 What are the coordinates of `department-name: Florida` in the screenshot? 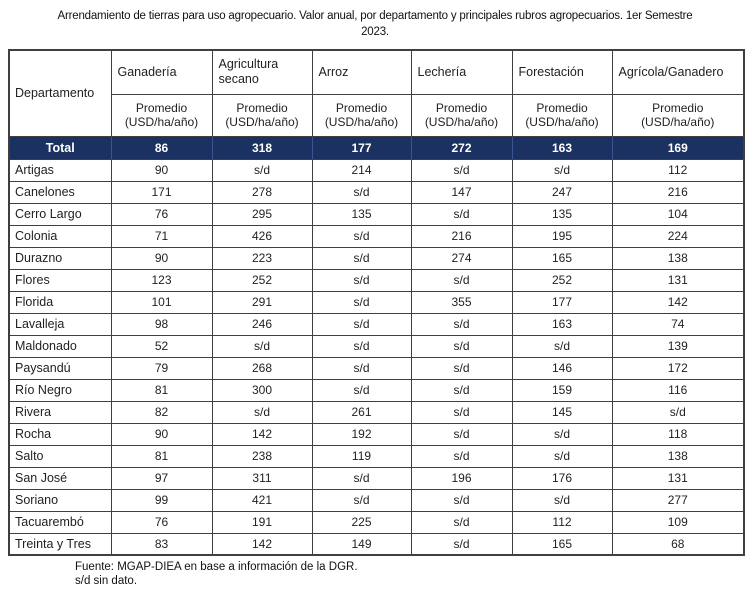 It's located at (60, 302).